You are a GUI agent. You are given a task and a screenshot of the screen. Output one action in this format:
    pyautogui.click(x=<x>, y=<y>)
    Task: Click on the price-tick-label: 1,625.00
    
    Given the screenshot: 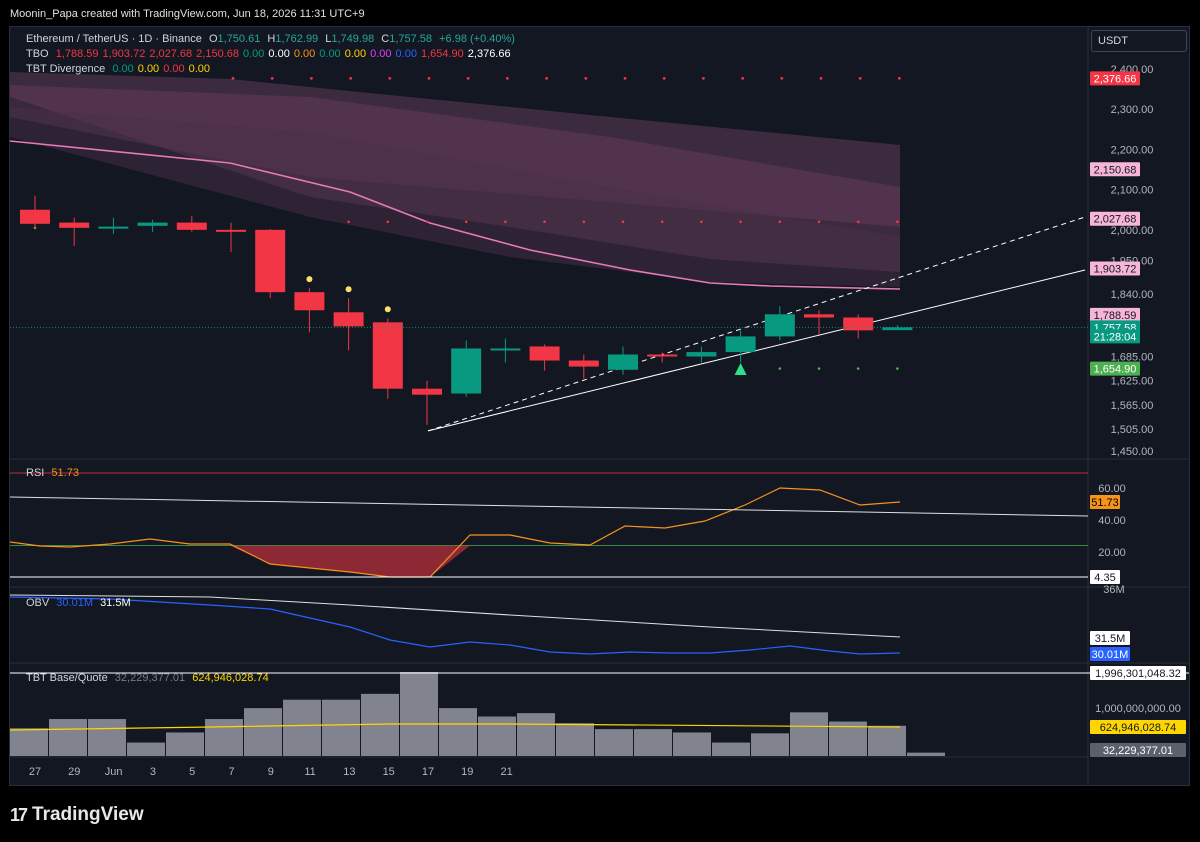 What is the action you would take?
    pyautogui.click(x=1132, y=382)
    